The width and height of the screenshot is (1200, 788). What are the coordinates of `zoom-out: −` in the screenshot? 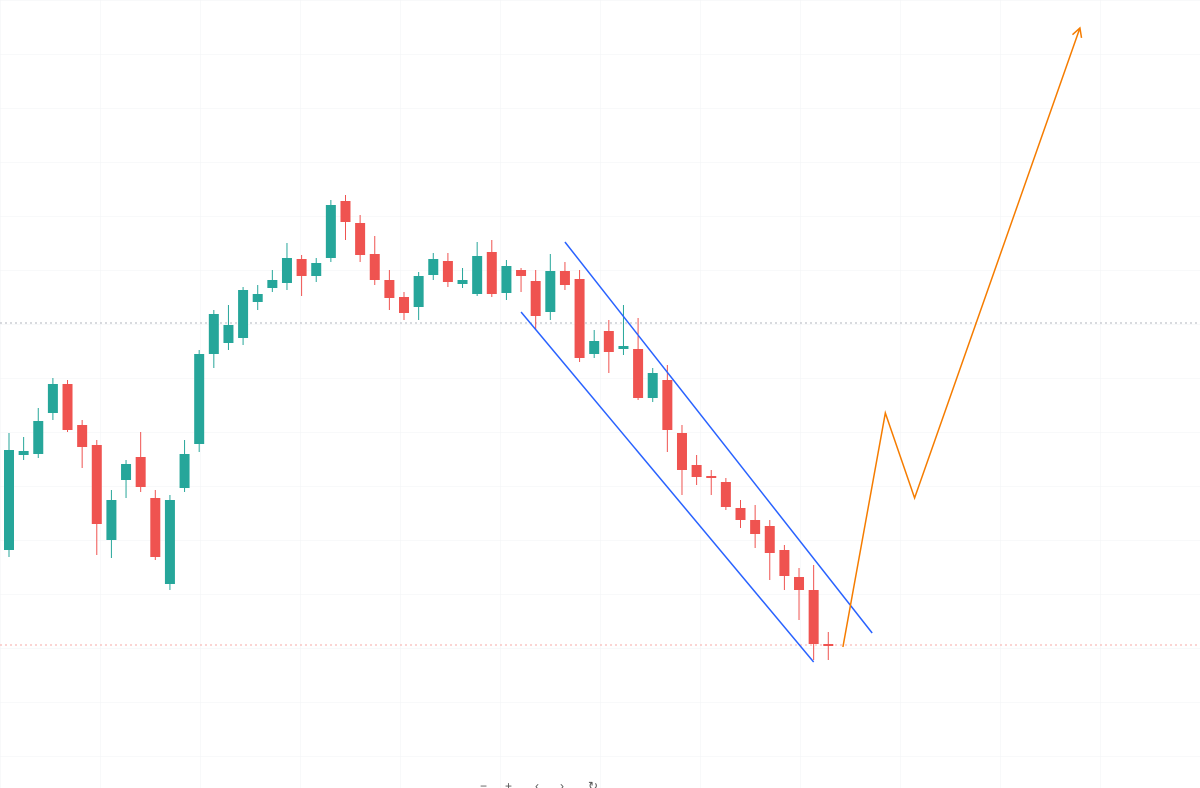 It's located at (483, 783).